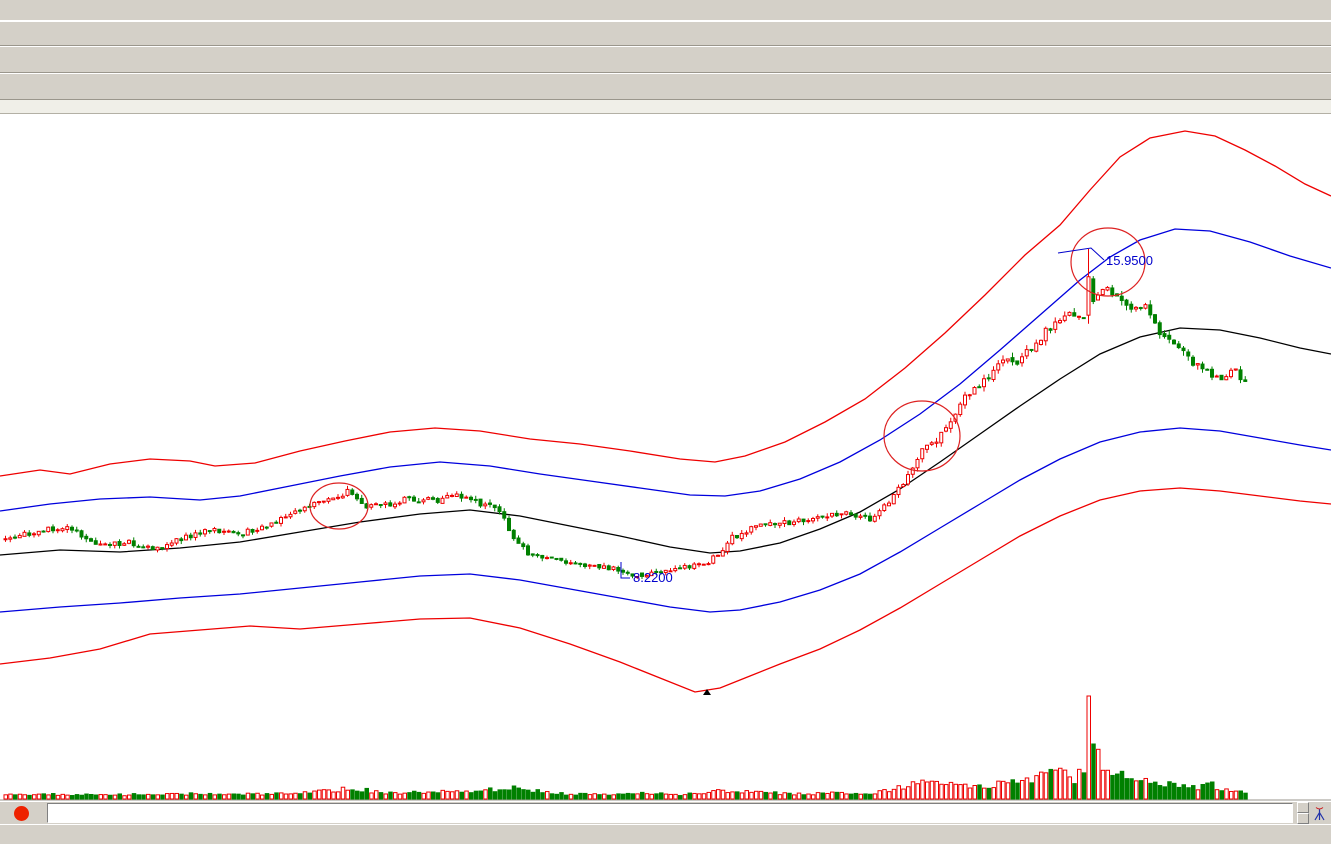 Image resolution: width=1331 pixels, height=844 pixels. I want to click on price-annotation: 8.2200, so click(653, 577).